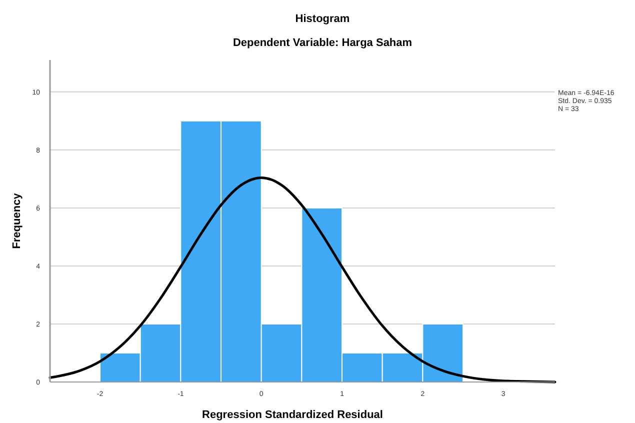  Describe the element at coordinates (322, 43) in the screenshot. I see `chart-subtitle: Dependent Variable: Harga Saham` at that location.